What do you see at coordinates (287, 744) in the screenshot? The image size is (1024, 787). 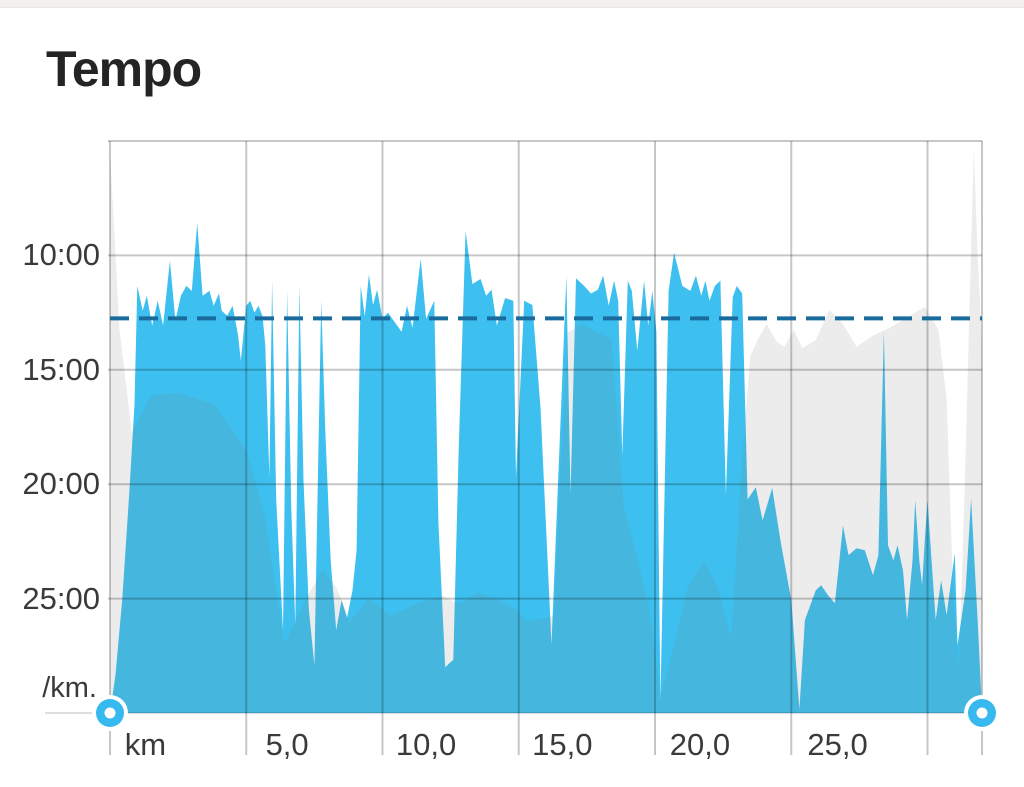 I see `x-axis-tick-label: 5,0` at bounding box center [287, 744].